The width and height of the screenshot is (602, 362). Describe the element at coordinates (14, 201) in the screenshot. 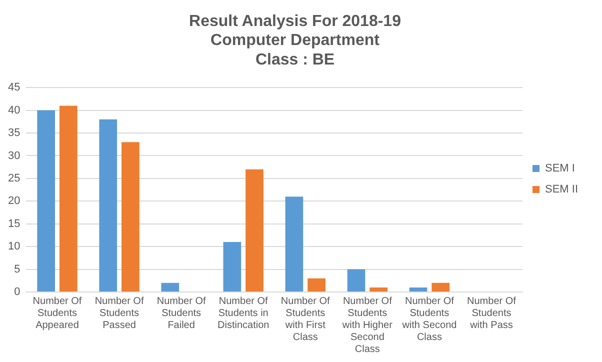

I see `y-tick-label: 20` at that location.